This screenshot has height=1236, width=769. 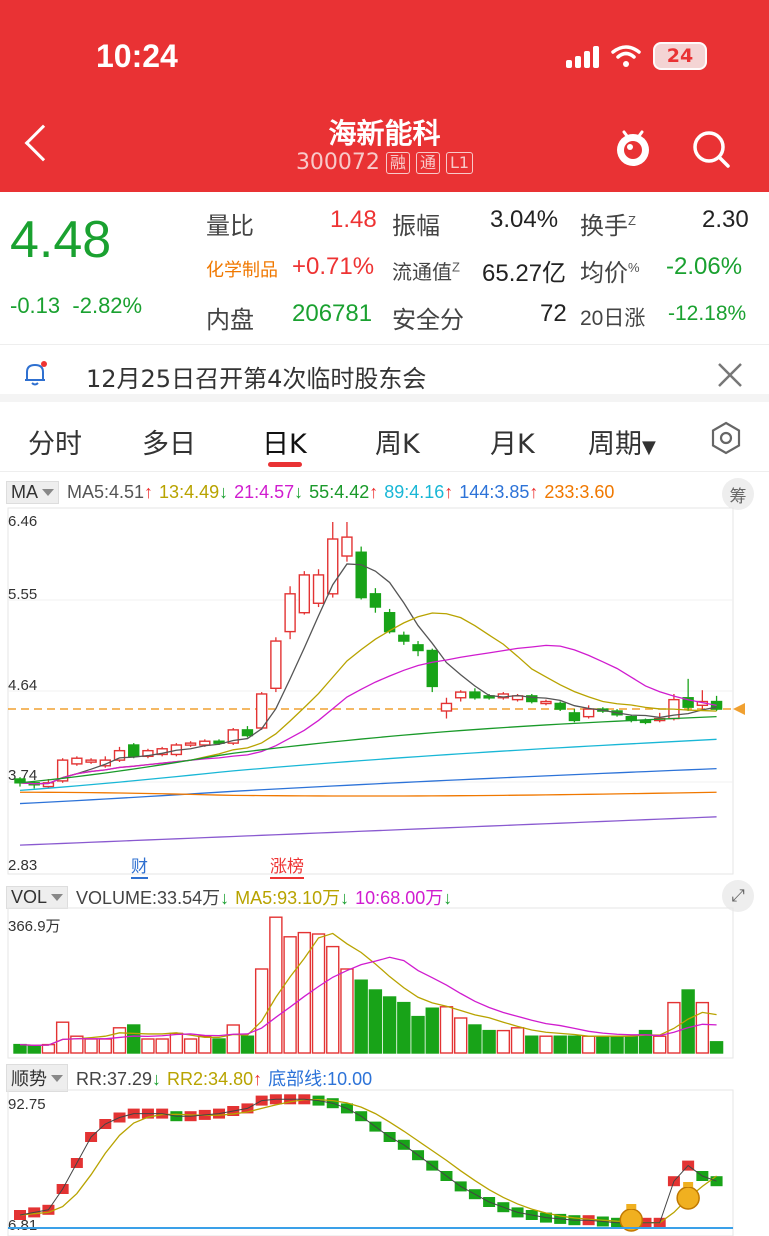 What do you see at coordinates (23, 865) in the screenshot?
I see `price-axis-label: 2.83` at bounding box center [23, 865].